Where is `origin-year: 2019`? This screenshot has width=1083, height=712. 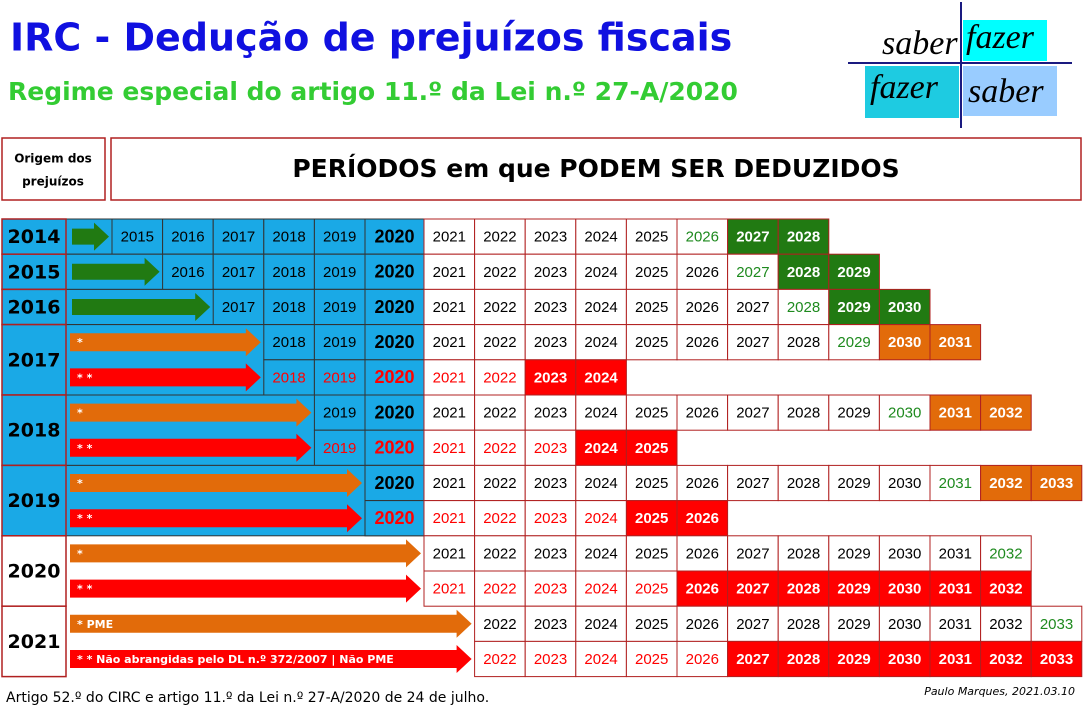
origin-year: 2019 is located at coordinates (34, 501).